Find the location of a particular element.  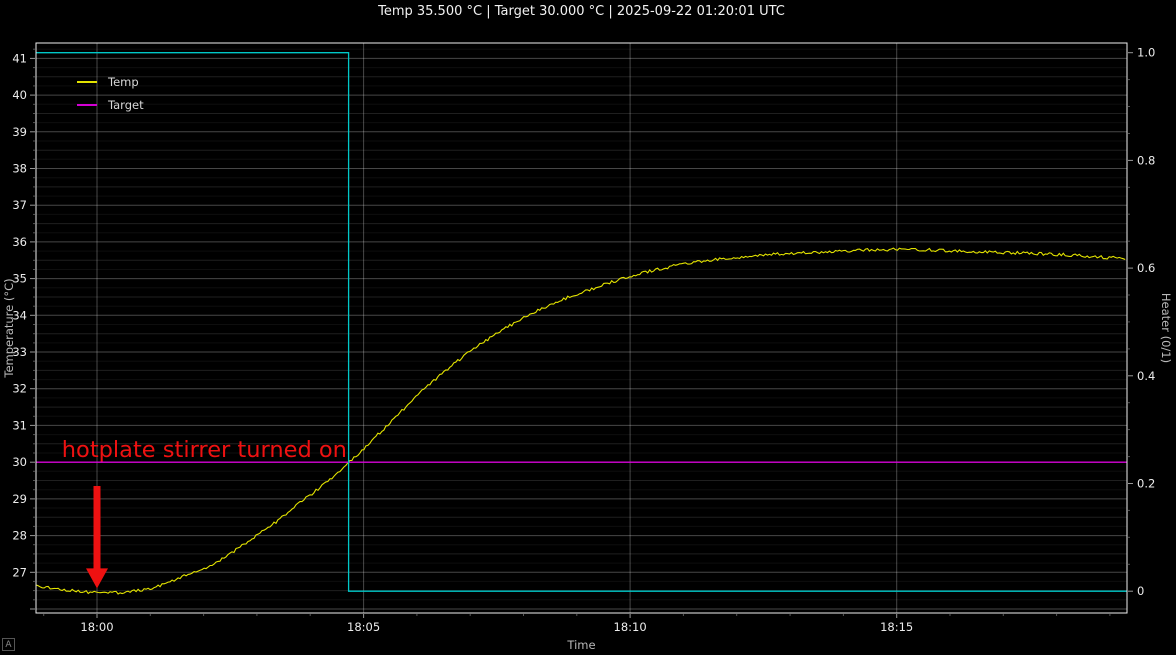

bottom-axis-ticks: 18:00 18:05 18:10 18:15 is located at coordinates (577, 624).